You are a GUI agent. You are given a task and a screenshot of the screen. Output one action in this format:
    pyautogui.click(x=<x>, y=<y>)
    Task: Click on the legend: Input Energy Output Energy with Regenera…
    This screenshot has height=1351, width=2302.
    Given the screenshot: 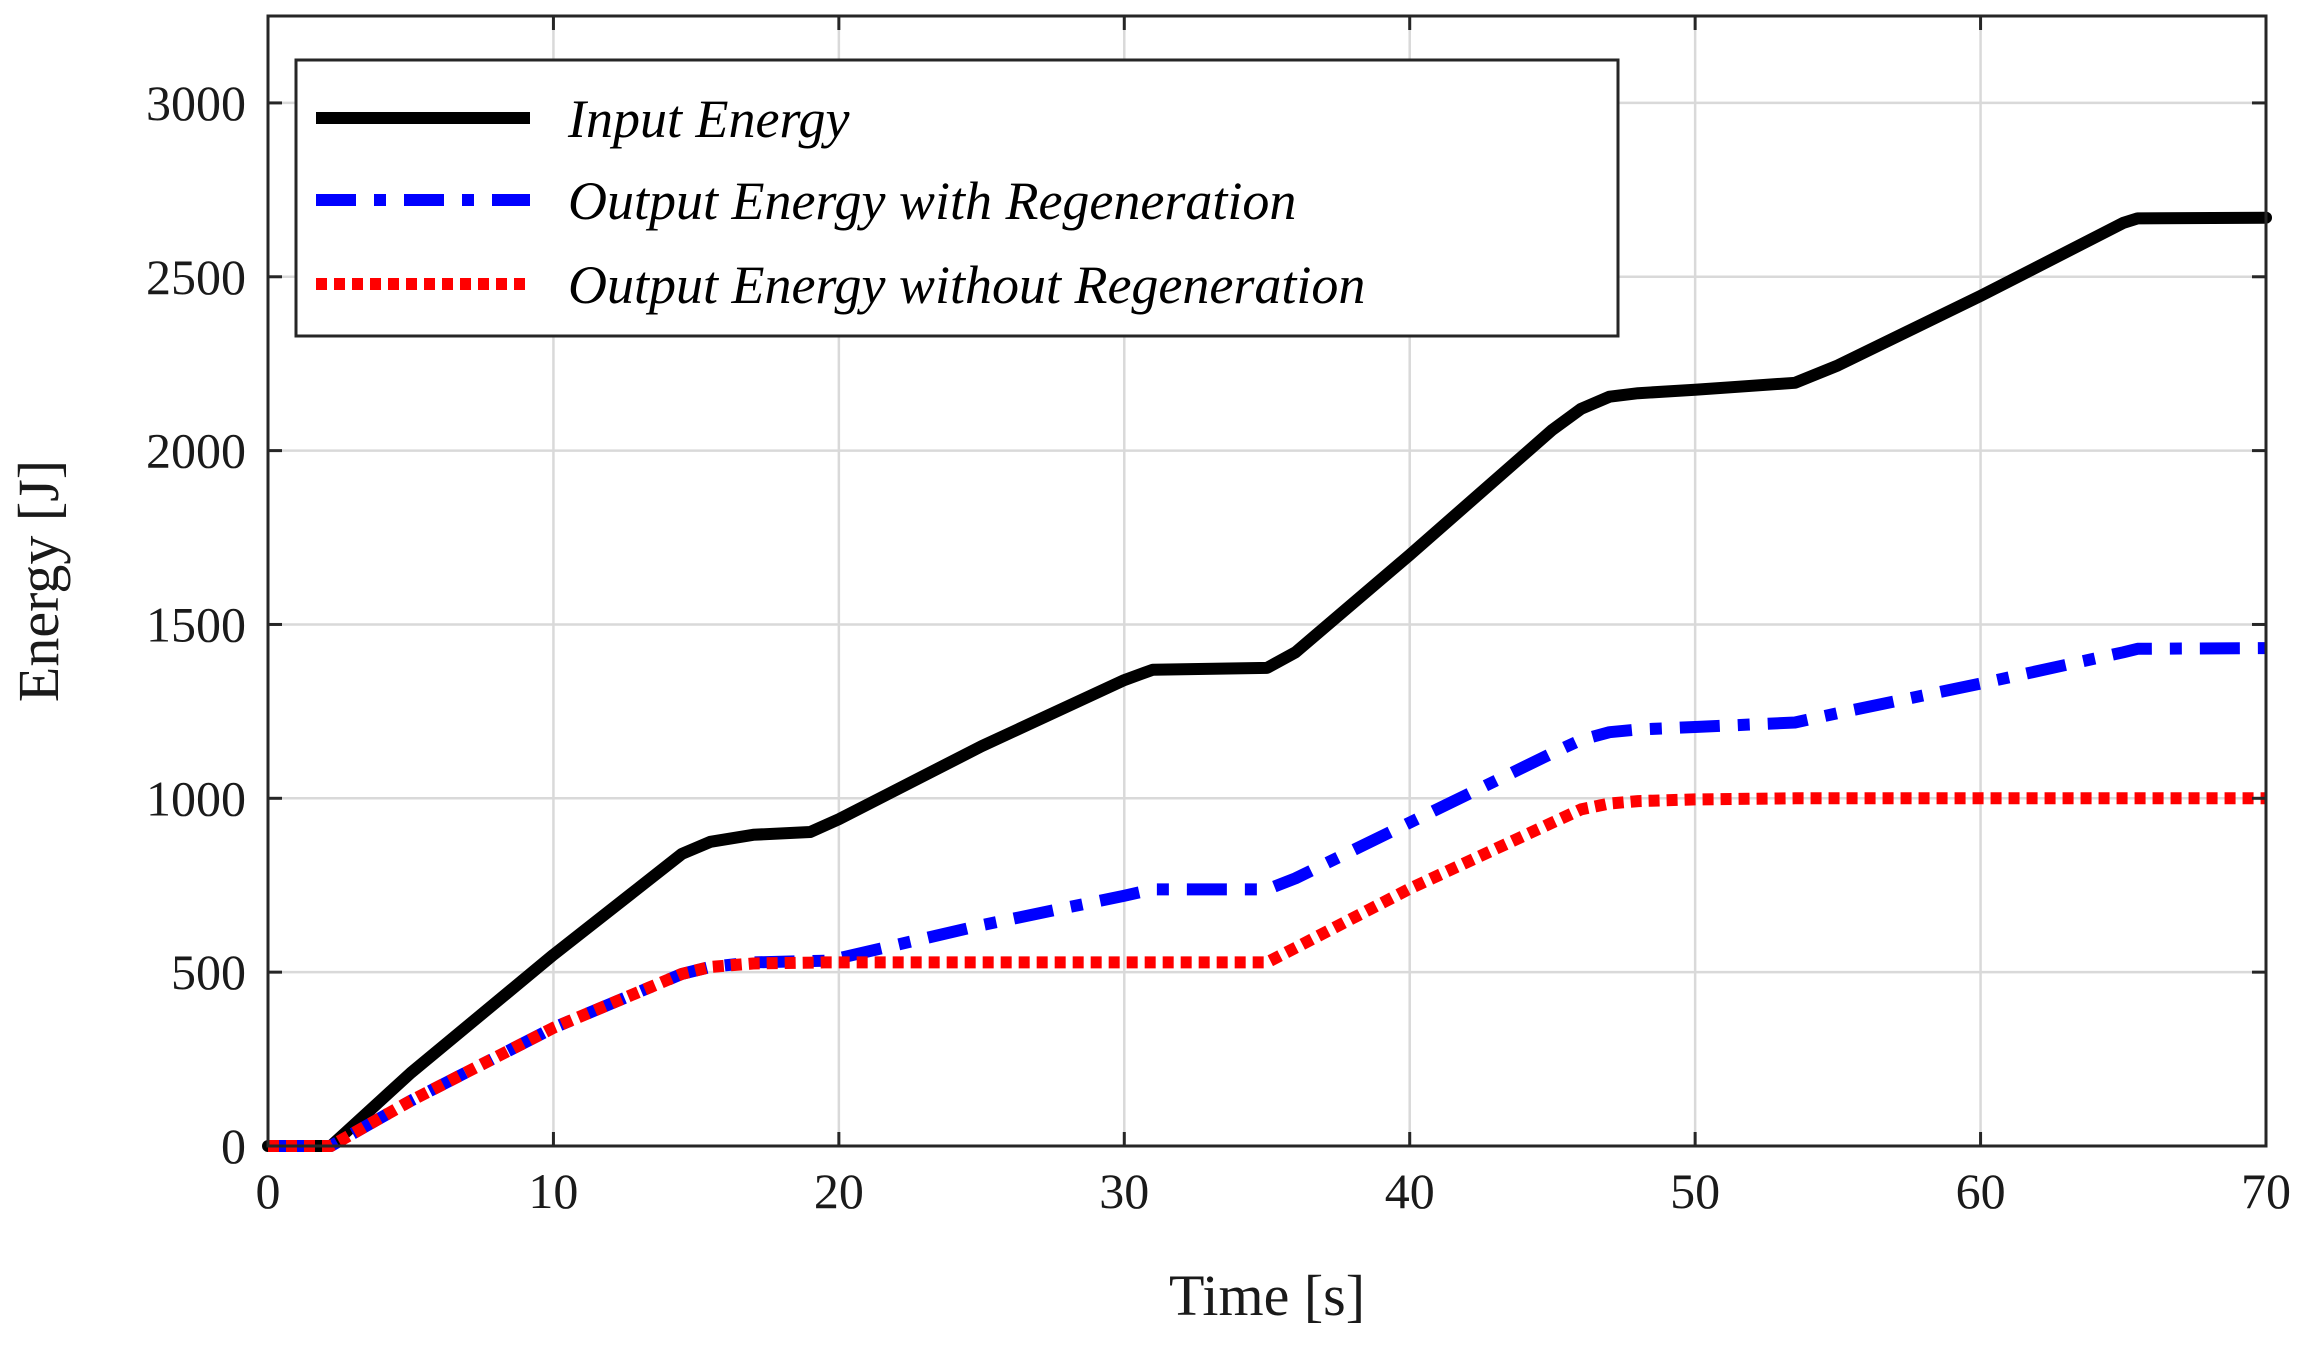 What is the action you would take?
    pyautogui.click(x=957, y=198)
    